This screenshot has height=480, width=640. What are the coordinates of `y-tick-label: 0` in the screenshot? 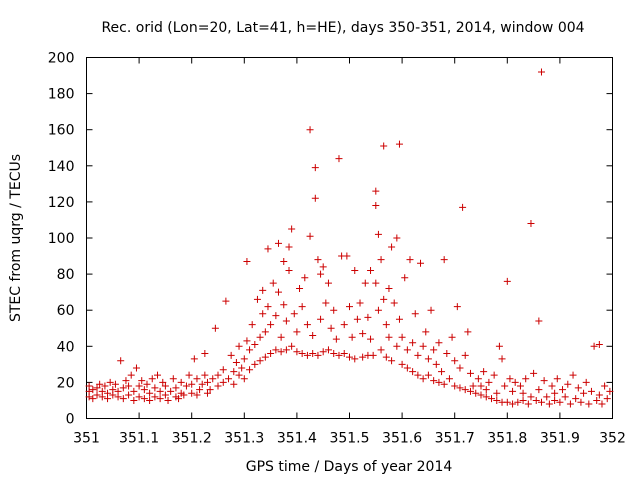 It's located at (70, 420).